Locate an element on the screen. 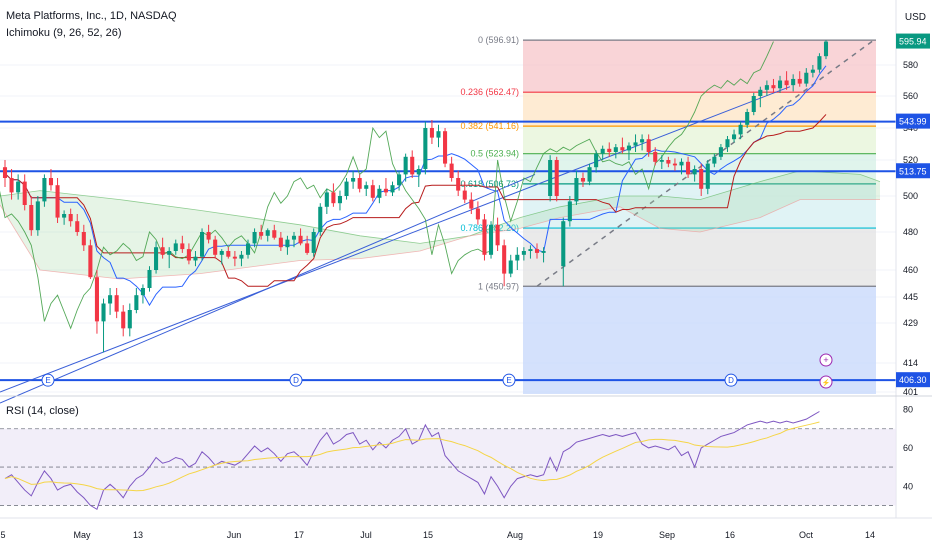 The image size is (932, 555). event-marker is located at coordinates (296, 380).